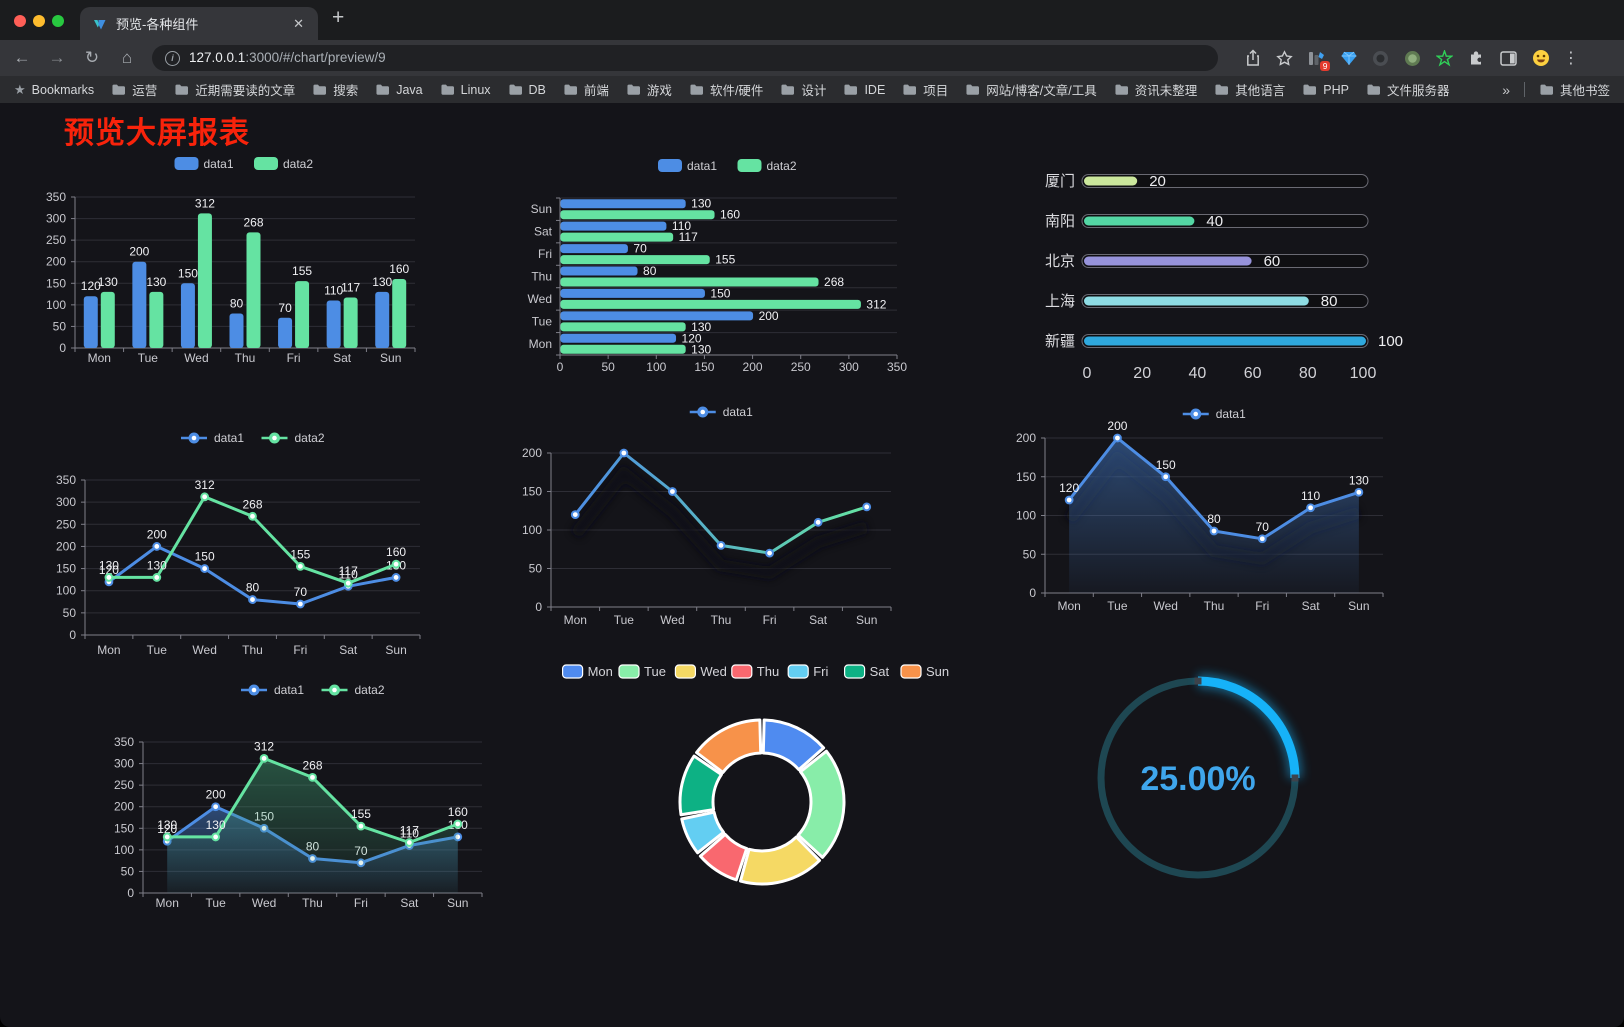 This screenshot has width=1624, height=1027. Describe the element at coordinates (1412, 58) in the screenshot. I see `green-circle-extension-icon` at that location.